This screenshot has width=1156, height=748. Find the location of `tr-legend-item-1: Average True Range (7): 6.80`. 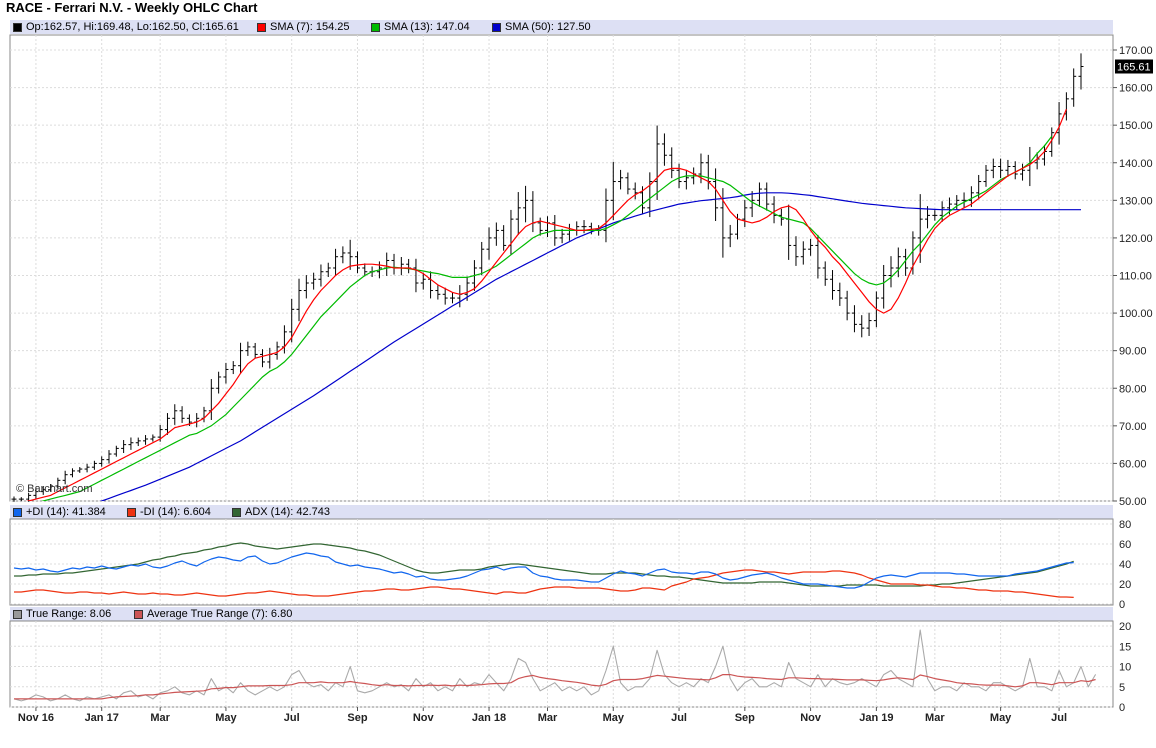

tr-legend-item-1: Average True Range (7): 6.80 is located at coordinates (213, 614).